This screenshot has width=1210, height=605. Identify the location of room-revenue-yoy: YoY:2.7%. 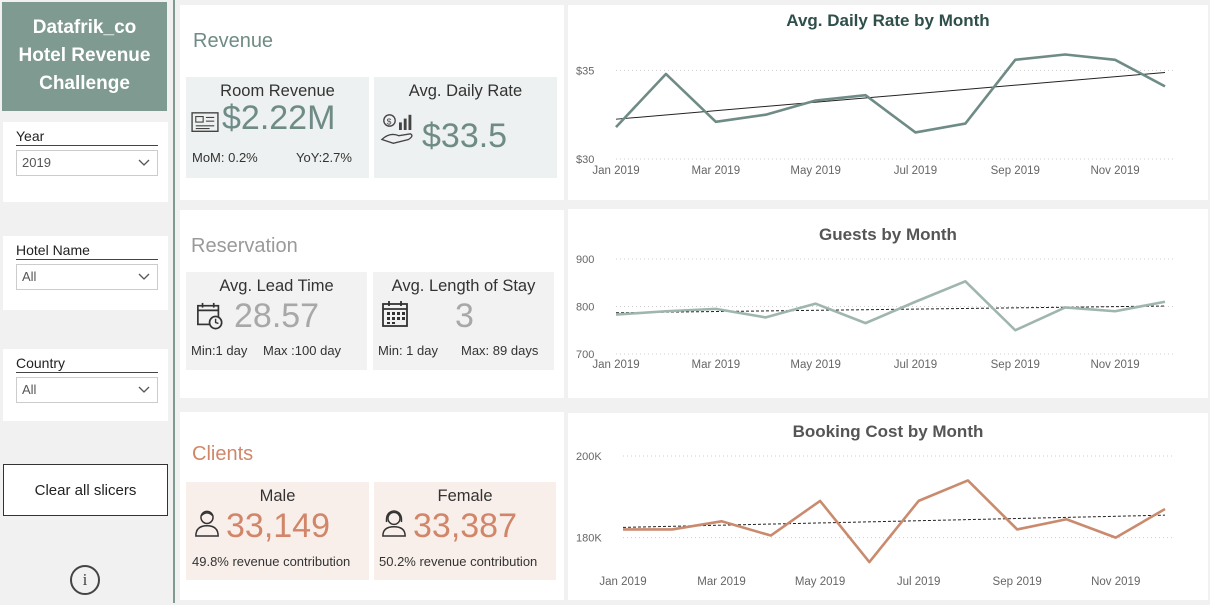
(324, 157).